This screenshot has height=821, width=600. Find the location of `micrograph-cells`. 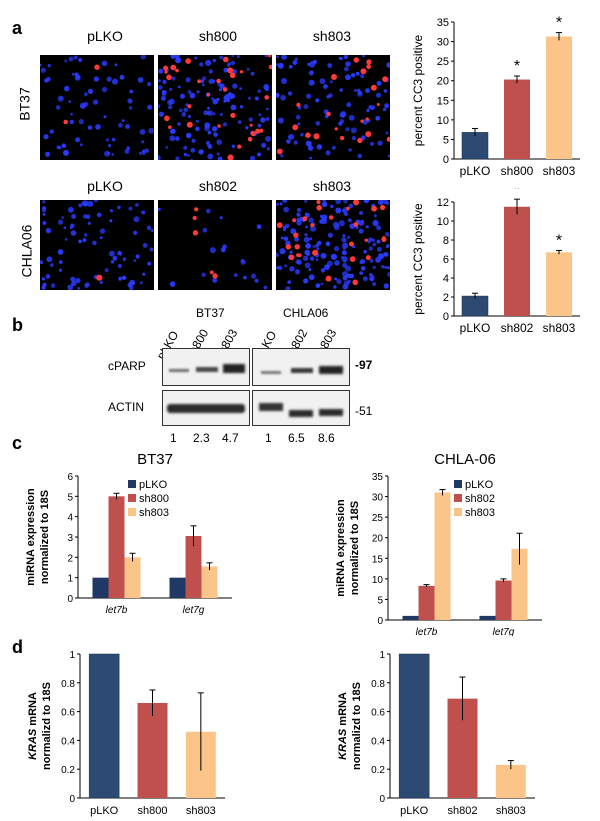

micrograph-cells is located at coordinates (213, 248).